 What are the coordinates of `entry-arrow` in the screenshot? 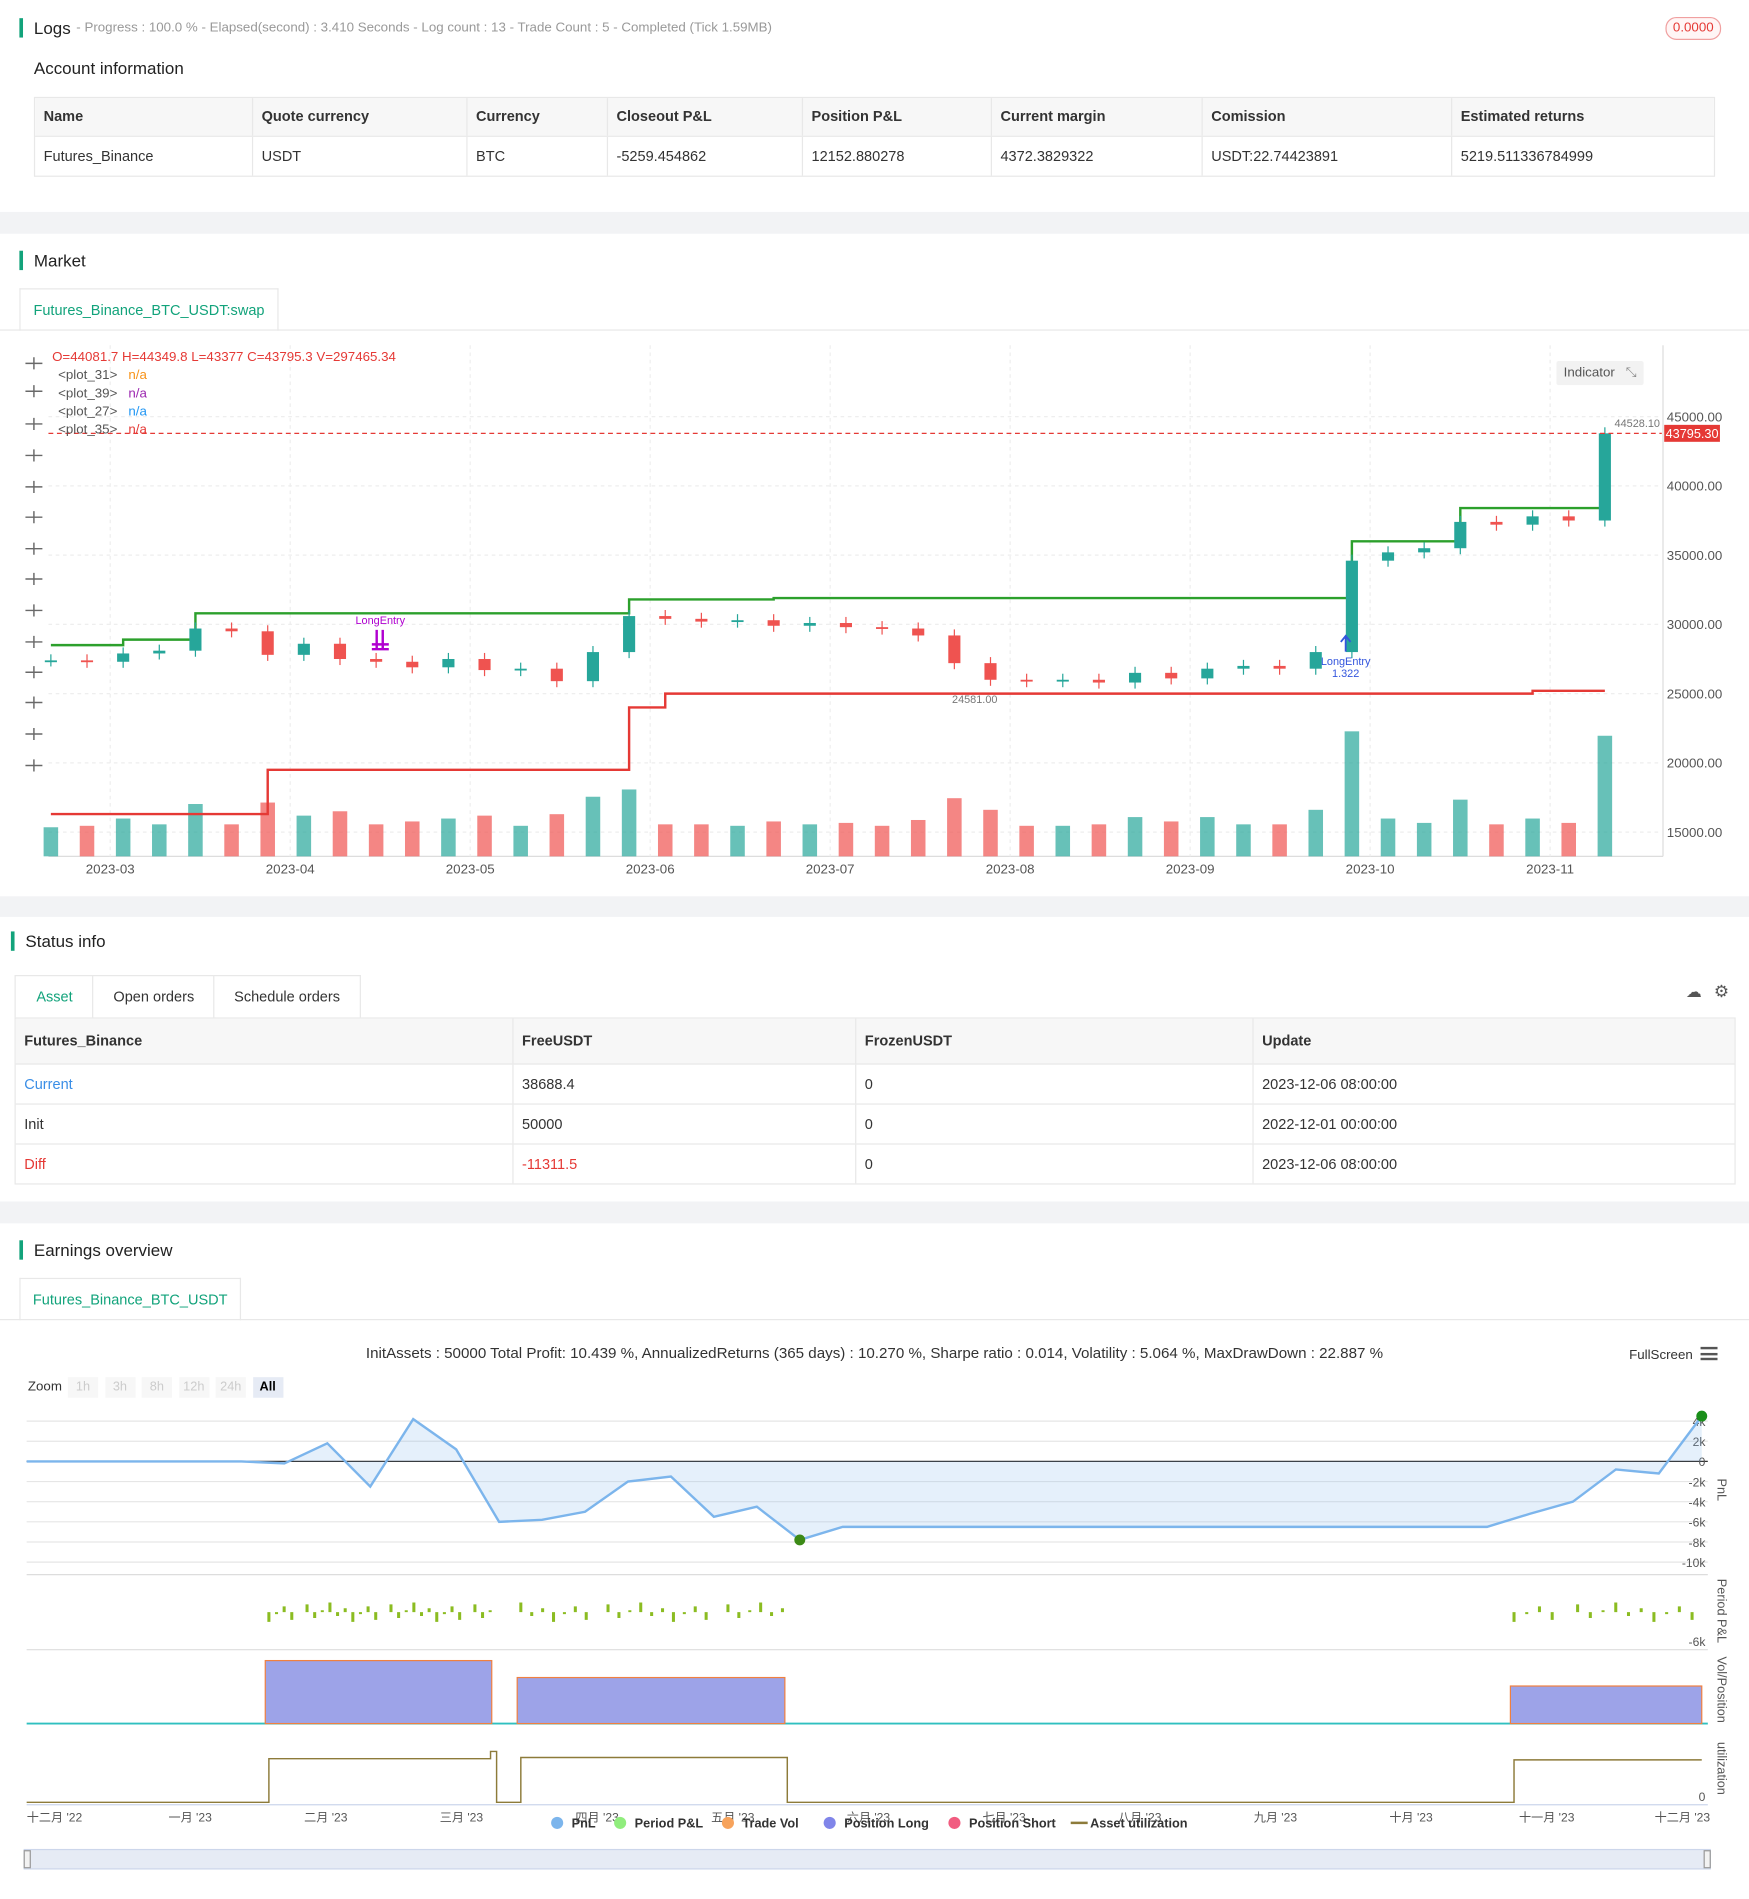 It's located at (380, 640).